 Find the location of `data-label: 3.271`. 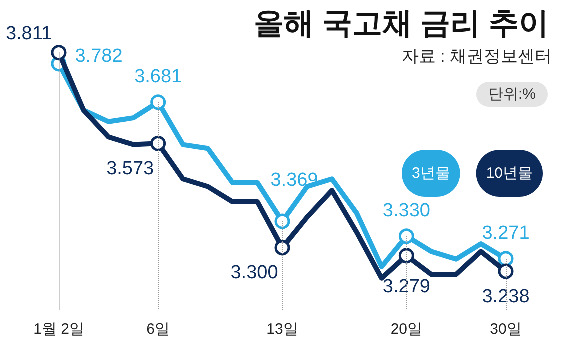

data-label: 3.271 is located at coordinates (506, 233).